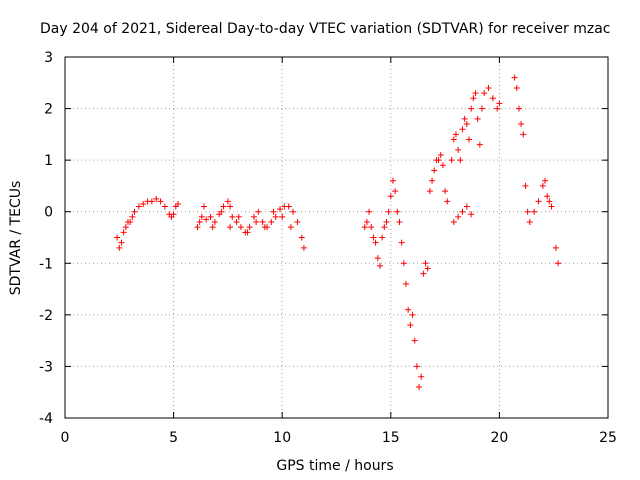  I want to click on y-tick-label: -4, so click(46, 419).